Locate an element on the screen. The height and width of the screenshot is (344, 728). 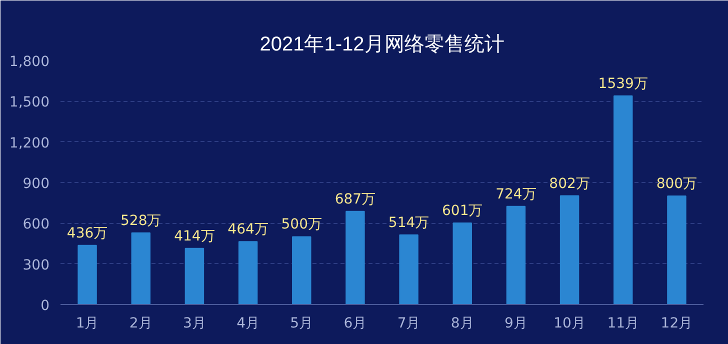
data-label: 1539万 is located at coordinates (623, 84).